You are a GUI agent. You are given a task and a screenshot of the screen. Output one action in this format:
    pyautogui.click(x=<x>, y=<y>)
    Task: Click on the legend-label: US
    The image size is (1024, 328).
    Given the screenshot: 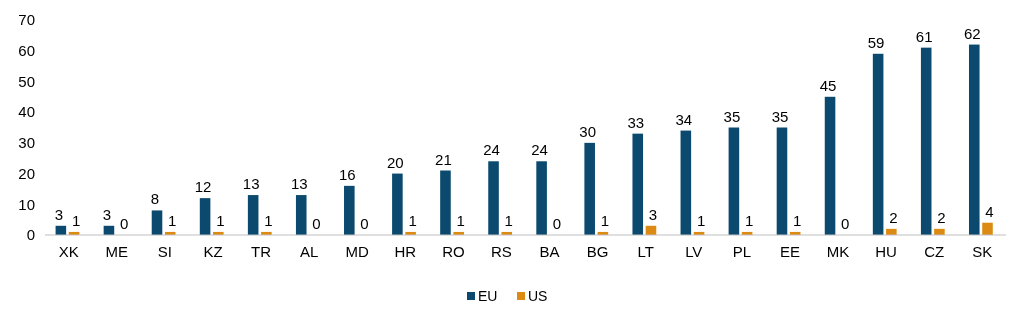 What is the action you would take?
    pyautogui.click(x=538, y=295)
    